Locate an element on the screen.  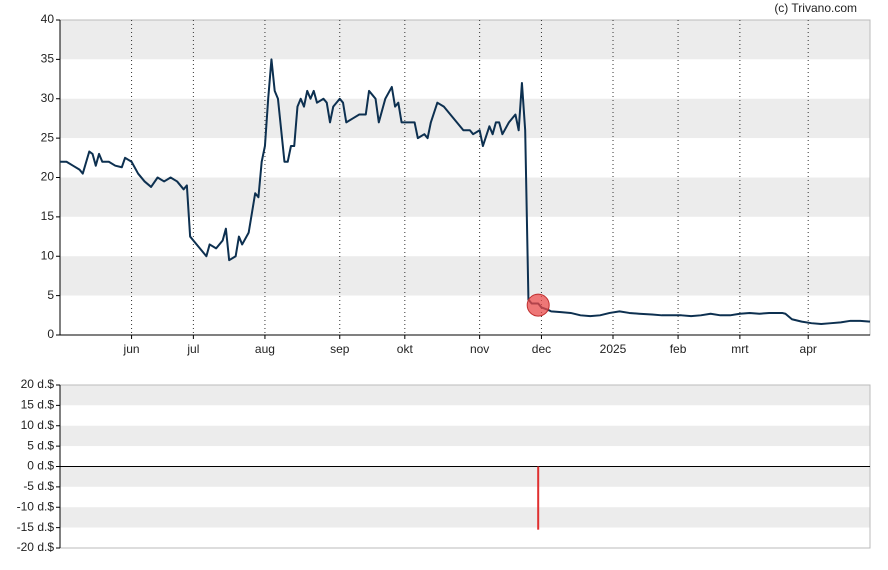
x-tick-label: jun is located at coordinates (131, 349).